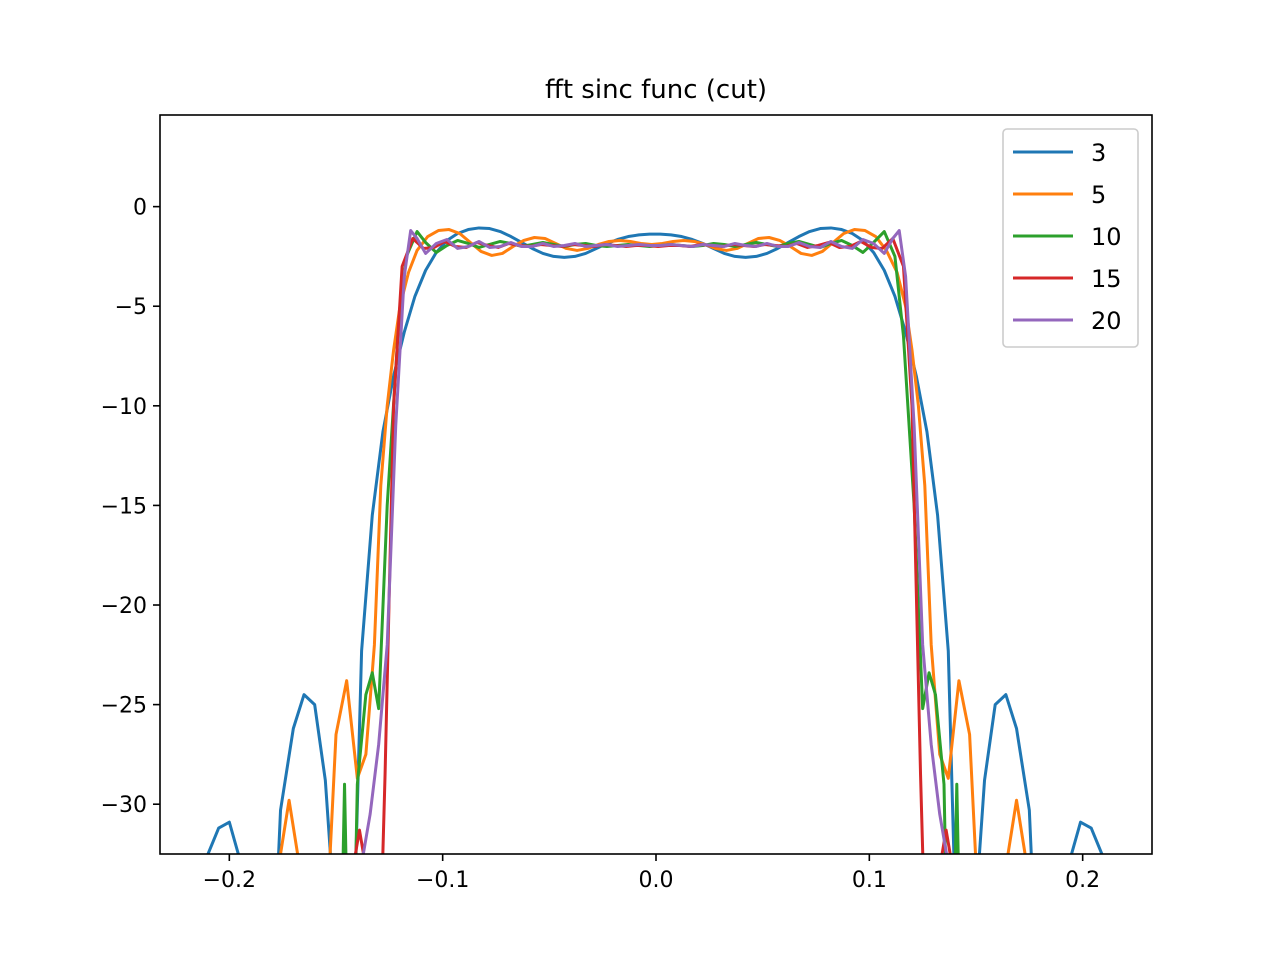 This screenshot has height=960, width=1280. What do you see at coordinates (124, 407) in the screenshot?
I see `y-tick-label: −10` at bounding box center [124, 407].